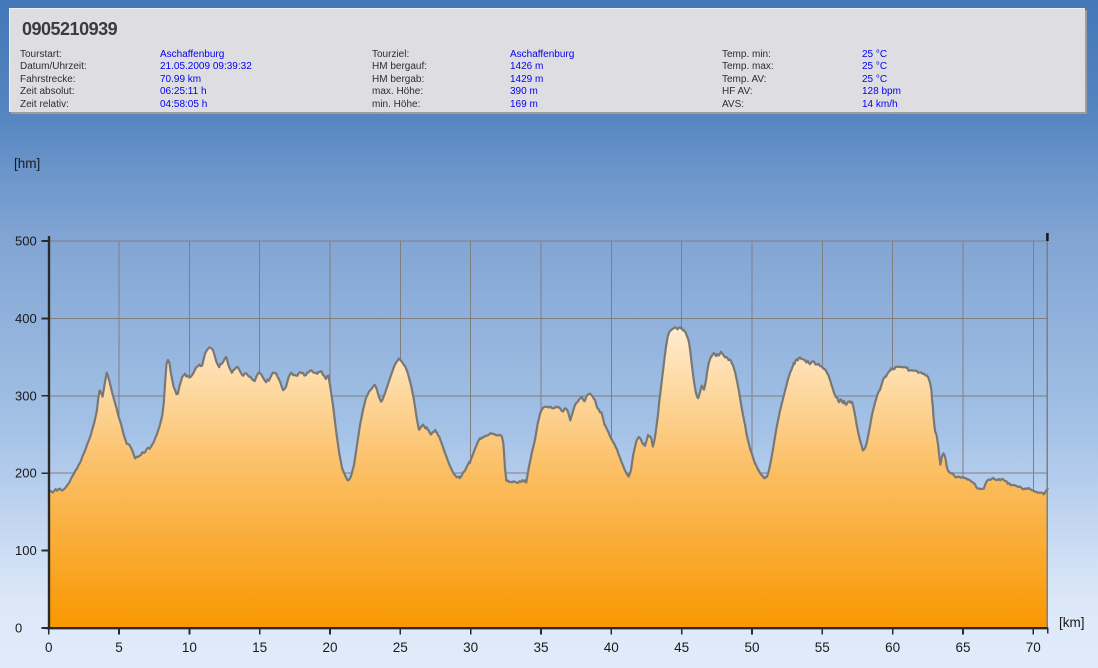 The image size is (1098, 668). Describe the element at coordinates (892, 647) in the screenshot. I see `svg-text: 60` at that location.